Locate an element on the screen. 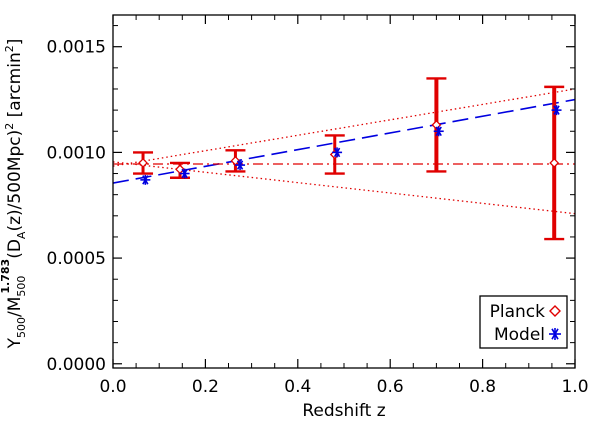 Image resolution: width=600 pixels, height=424 pixels. line-dotted-lower is located at coordinates (344, 188).